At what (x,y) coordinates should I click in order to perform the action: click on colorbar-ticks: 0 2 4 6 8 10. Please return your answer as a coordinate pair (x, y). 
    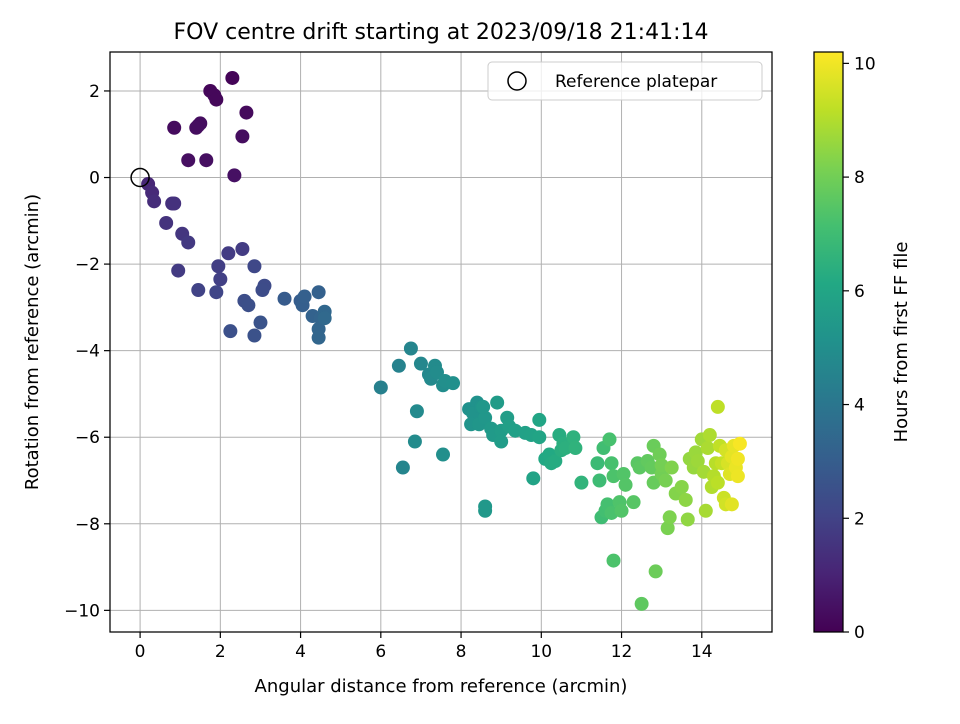
    Looking at the image, I should click on (859, 348).